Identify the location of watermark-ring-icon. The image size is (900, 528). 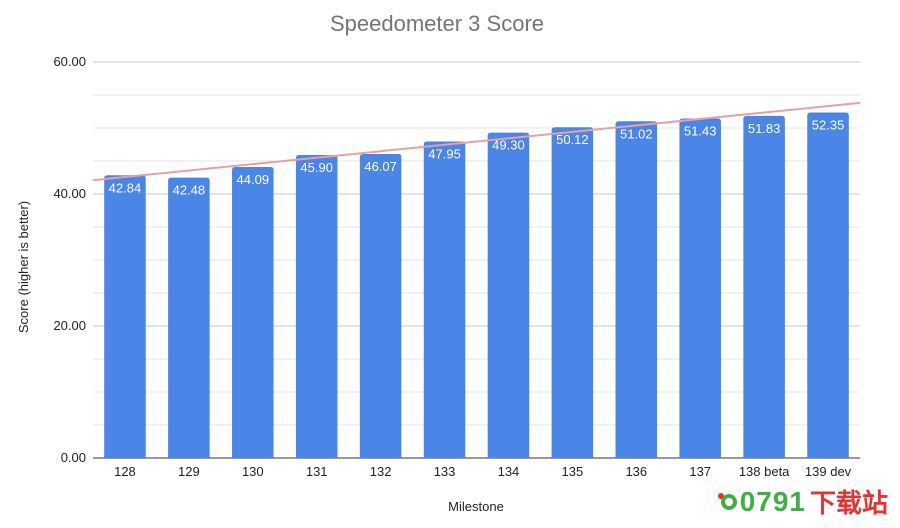
(727, 501).